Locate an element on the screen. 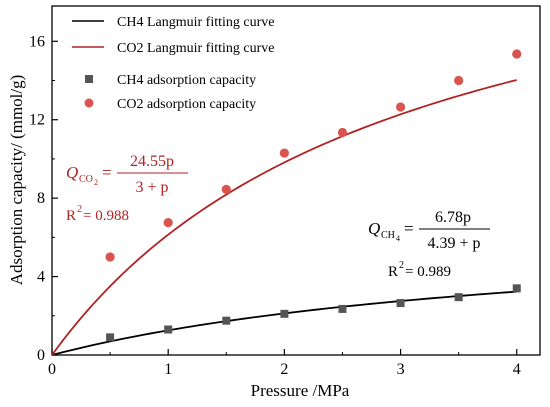 The image size is (550, 407). y-tick-label: 8 is located at coordinates (41, 198).